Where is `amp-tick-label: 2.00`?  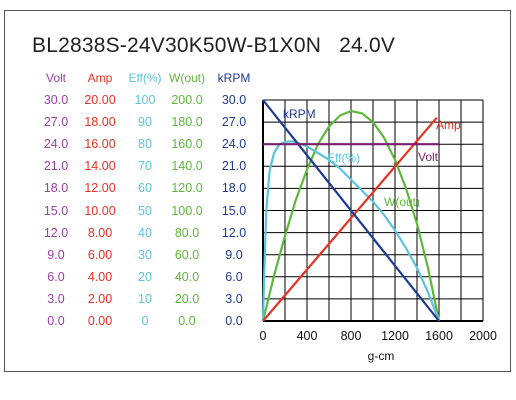
amp-tick-label: 2.00 is located at coordinates (100, 298).